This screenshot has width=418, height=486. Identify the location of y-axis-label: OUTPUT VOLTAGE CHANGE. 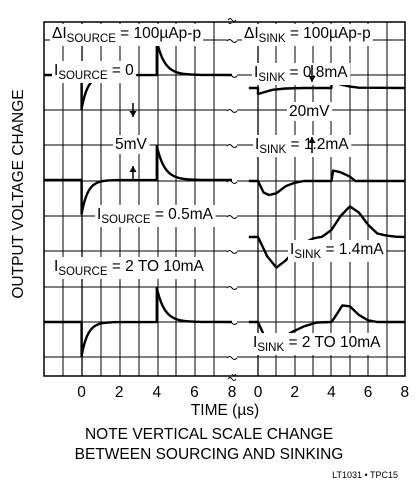
(18, 193).